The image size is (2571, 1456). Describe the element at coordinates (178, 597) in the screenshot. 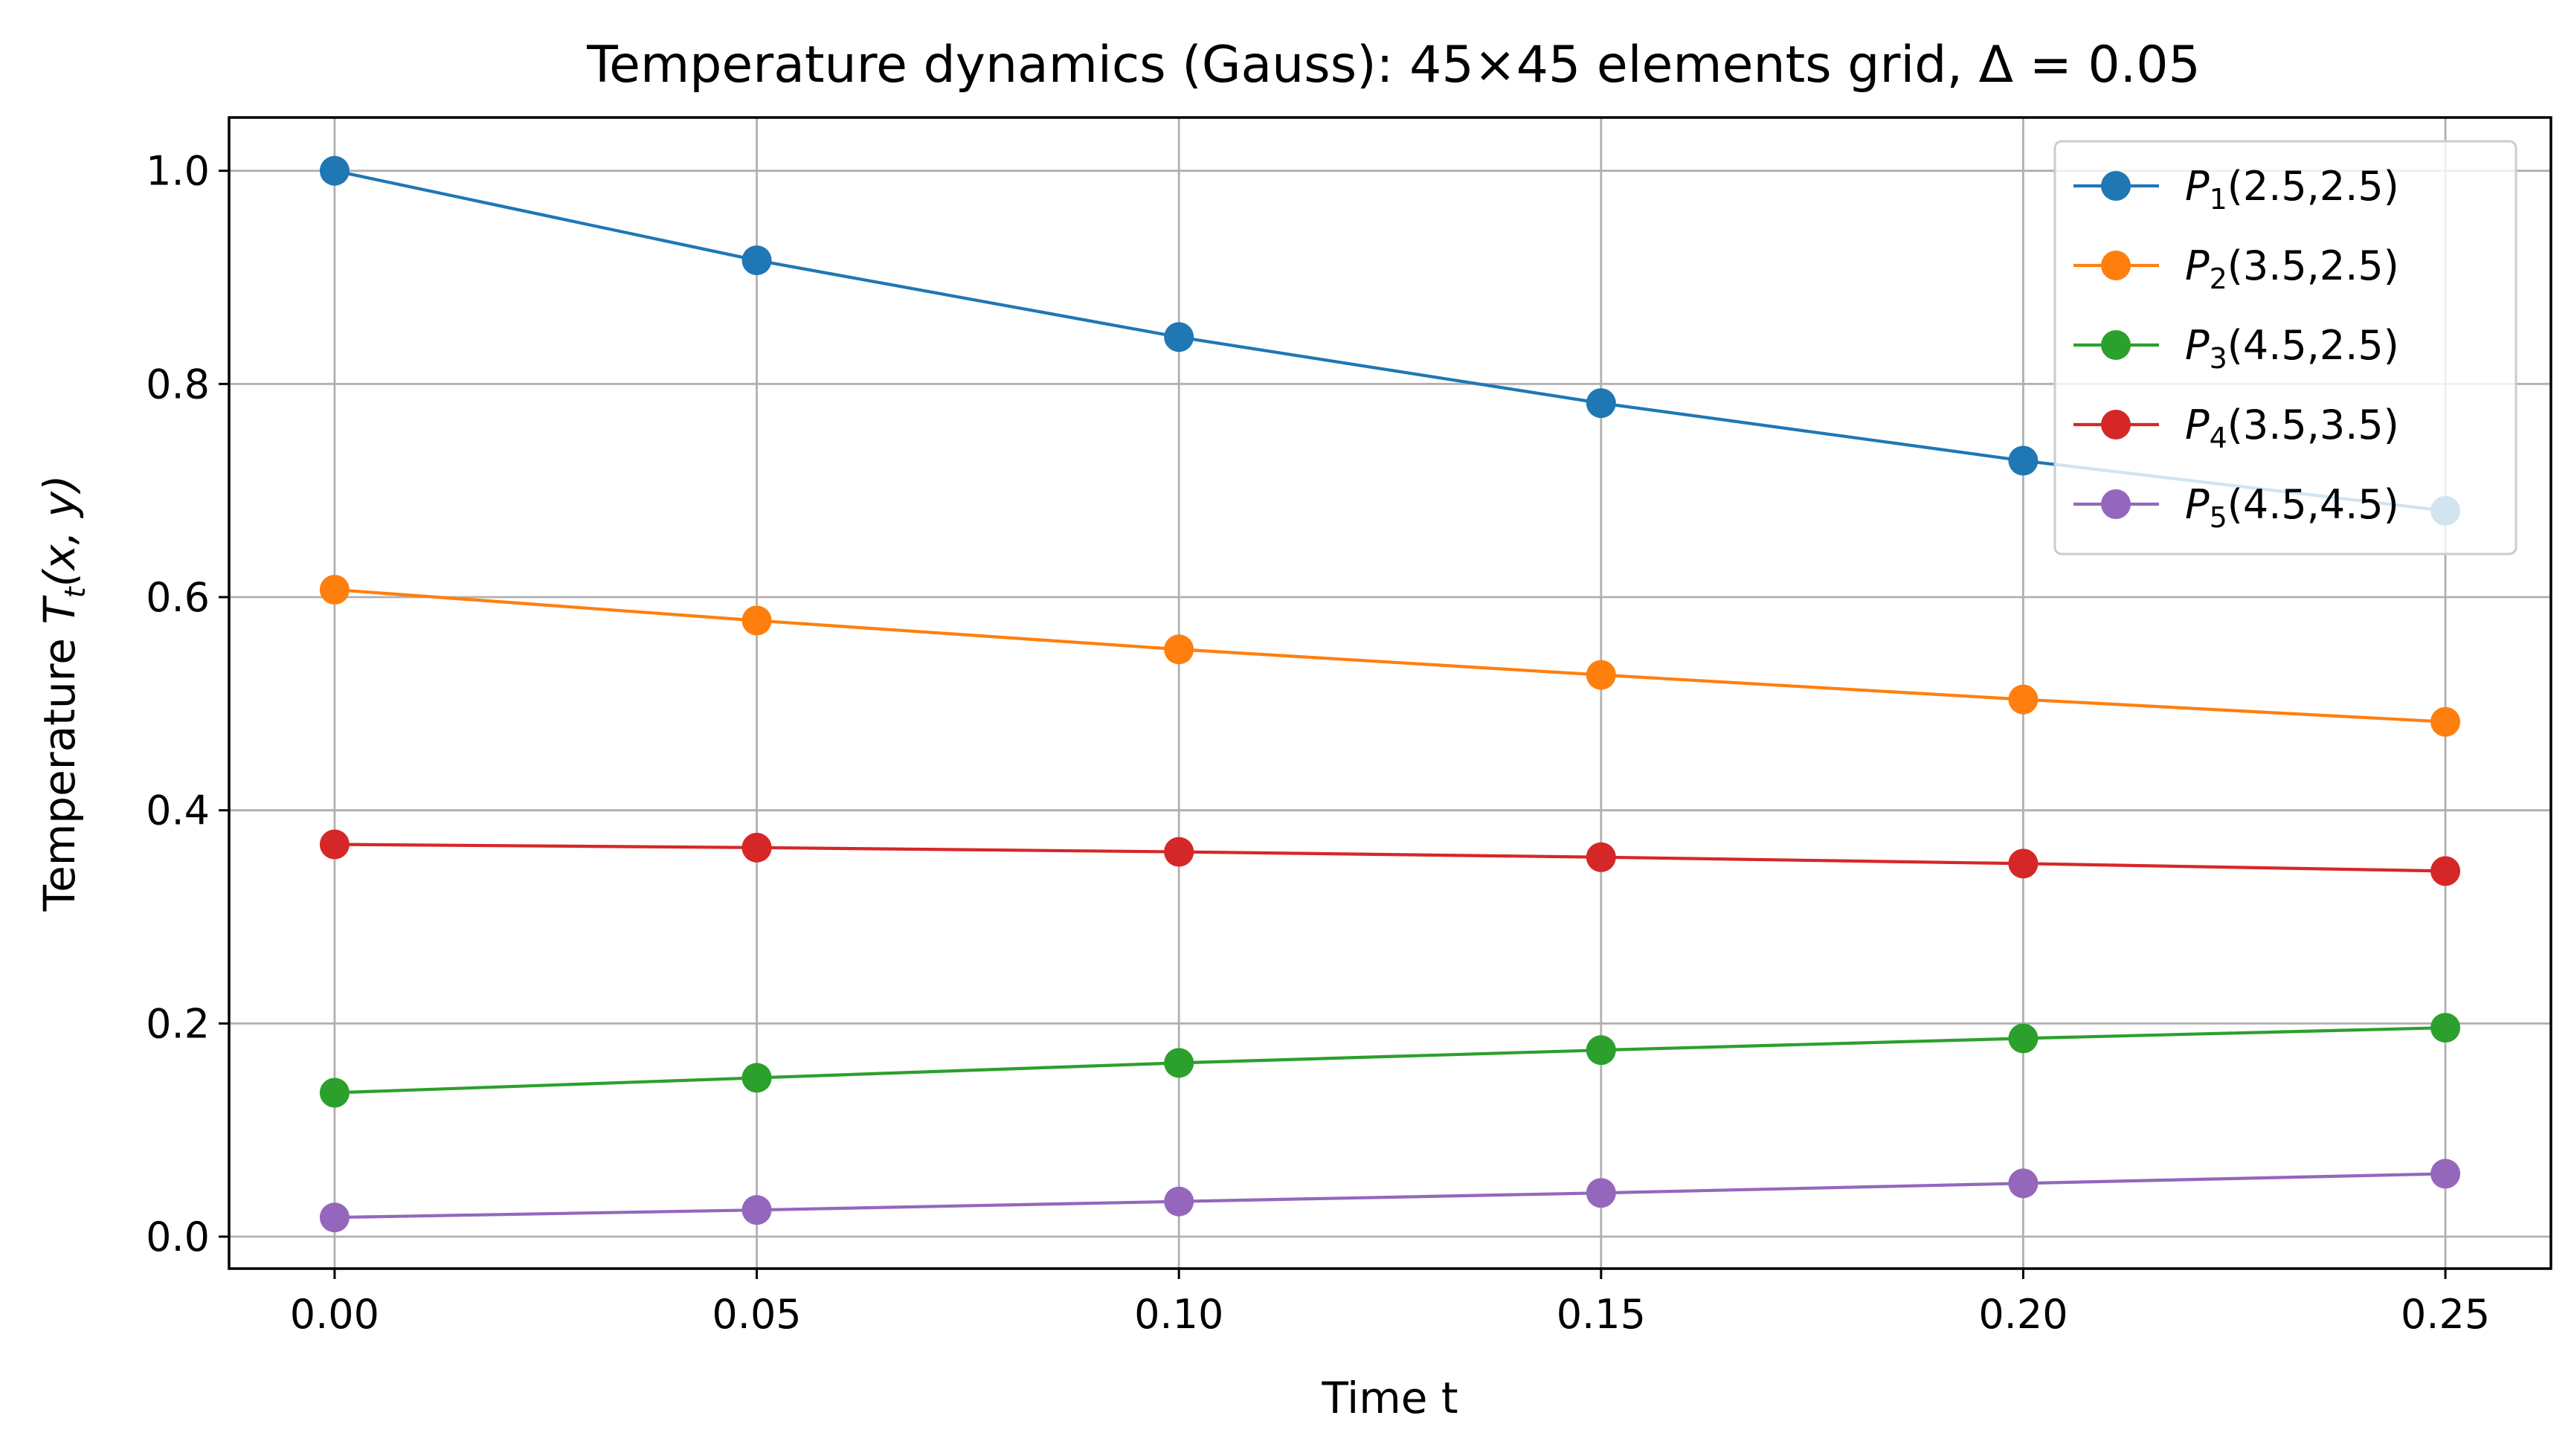

I see `y-tick-label: 0.6` at that location.